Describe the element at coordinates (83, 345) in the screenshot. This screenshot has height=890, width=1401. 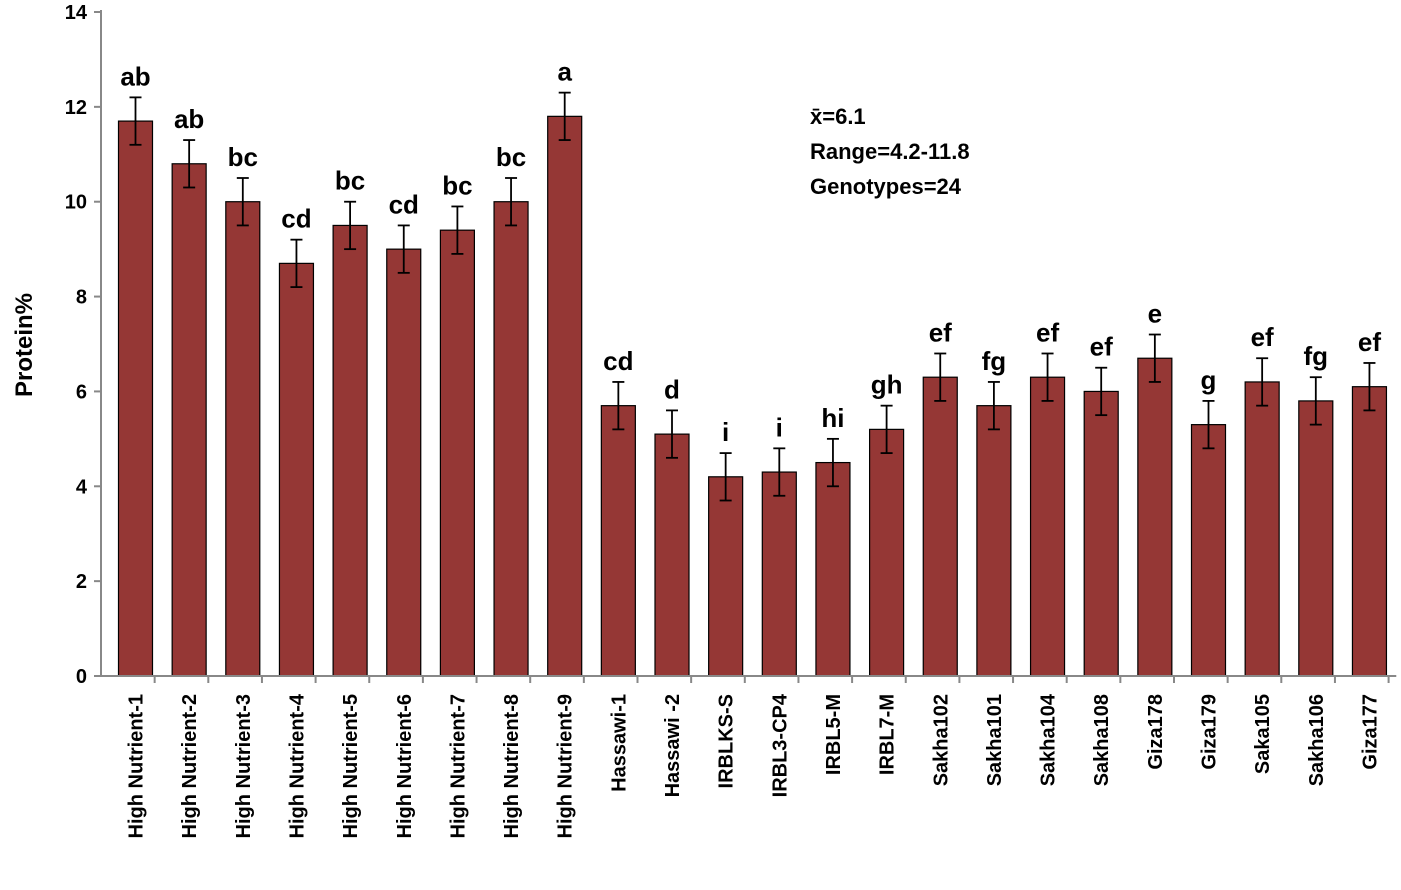
I see `y-axis: 0 2 4 6 8 10 12 14` at that location.